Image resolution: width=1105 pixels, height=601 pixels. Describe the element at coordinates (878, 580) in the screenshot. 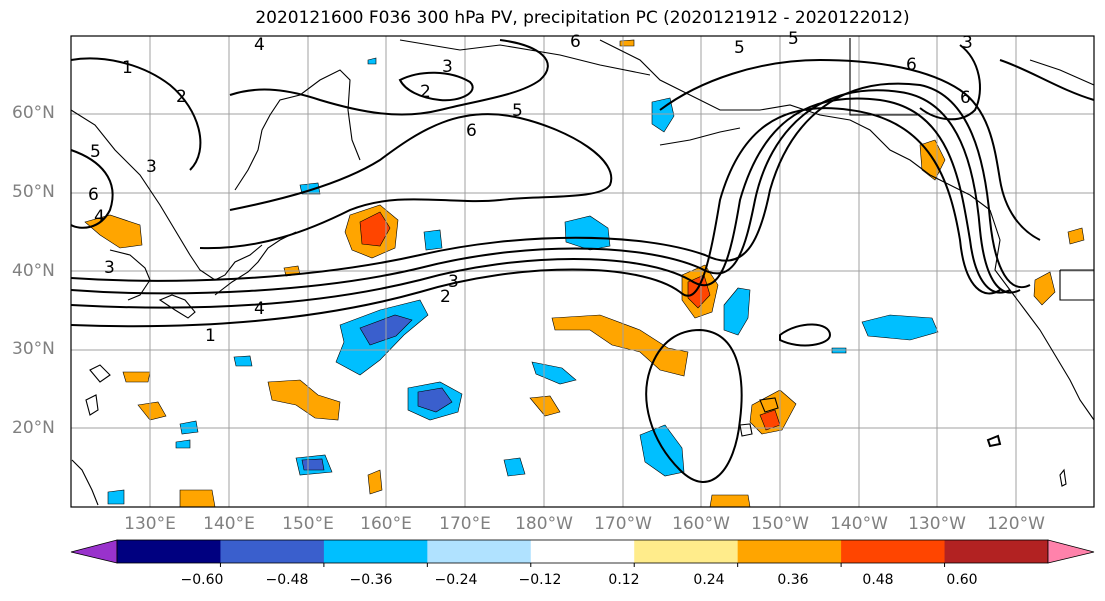

I see `colorbar-tick-label: 0.48` at that location.